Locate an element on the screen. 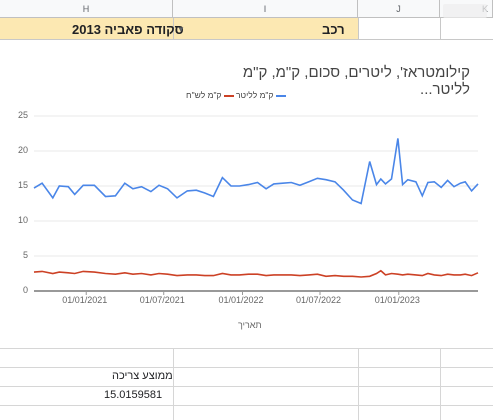  header-row is located at coordinates (179, 29).